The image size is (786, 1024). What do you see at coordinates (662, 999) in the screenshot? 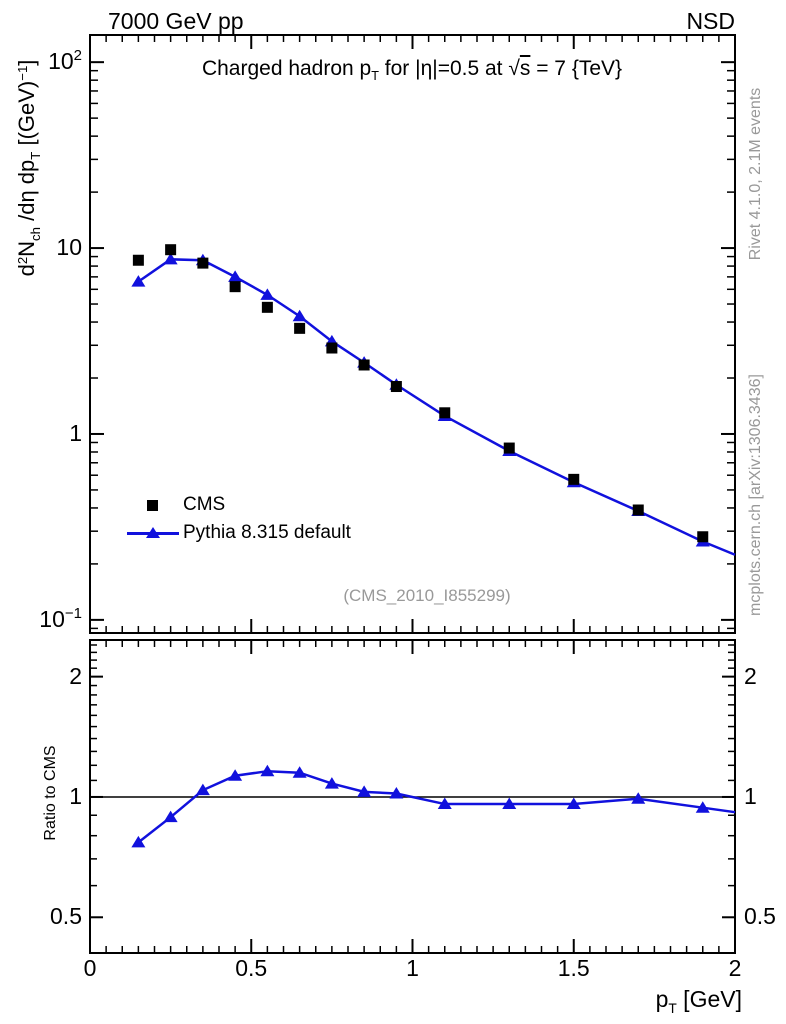
I see `x-title-p: p` at bounding box center [662, 999].